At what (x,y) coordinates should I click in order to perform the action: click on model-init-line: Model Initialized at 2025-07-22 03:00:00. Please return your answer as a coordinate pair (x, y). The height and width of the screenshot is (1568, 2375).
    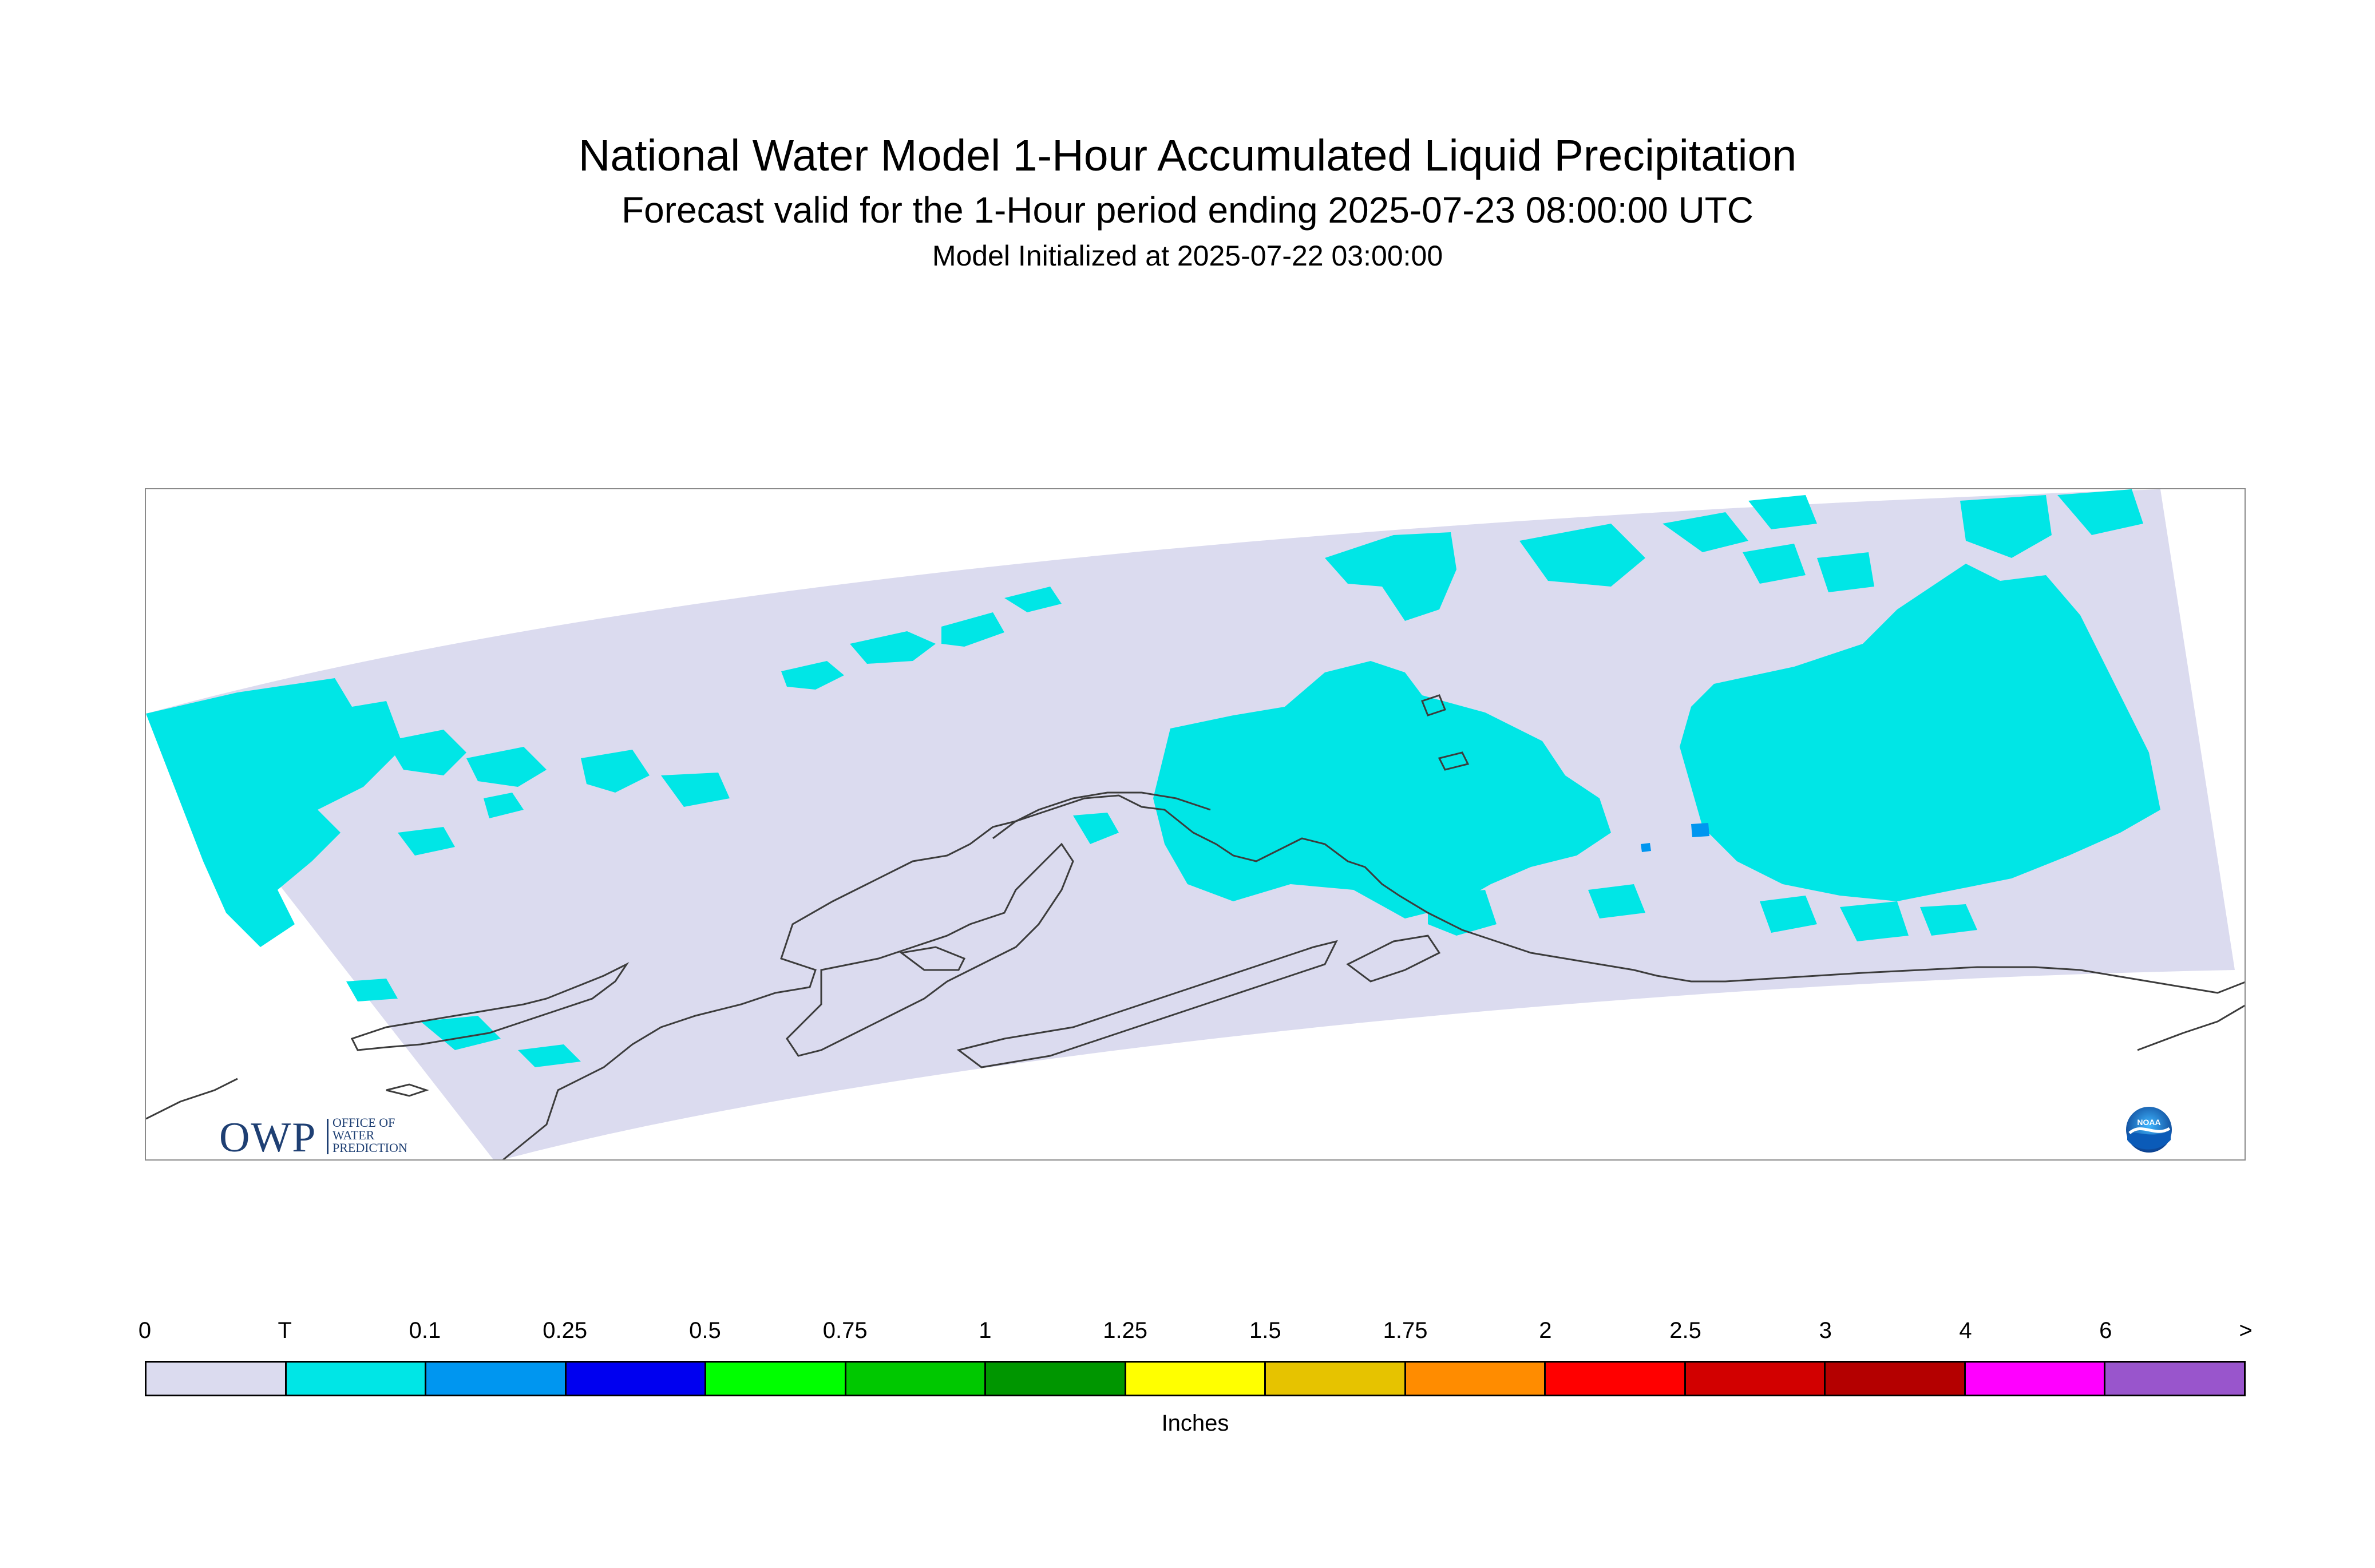
    Looking at the image, I should click on (1187, 256).